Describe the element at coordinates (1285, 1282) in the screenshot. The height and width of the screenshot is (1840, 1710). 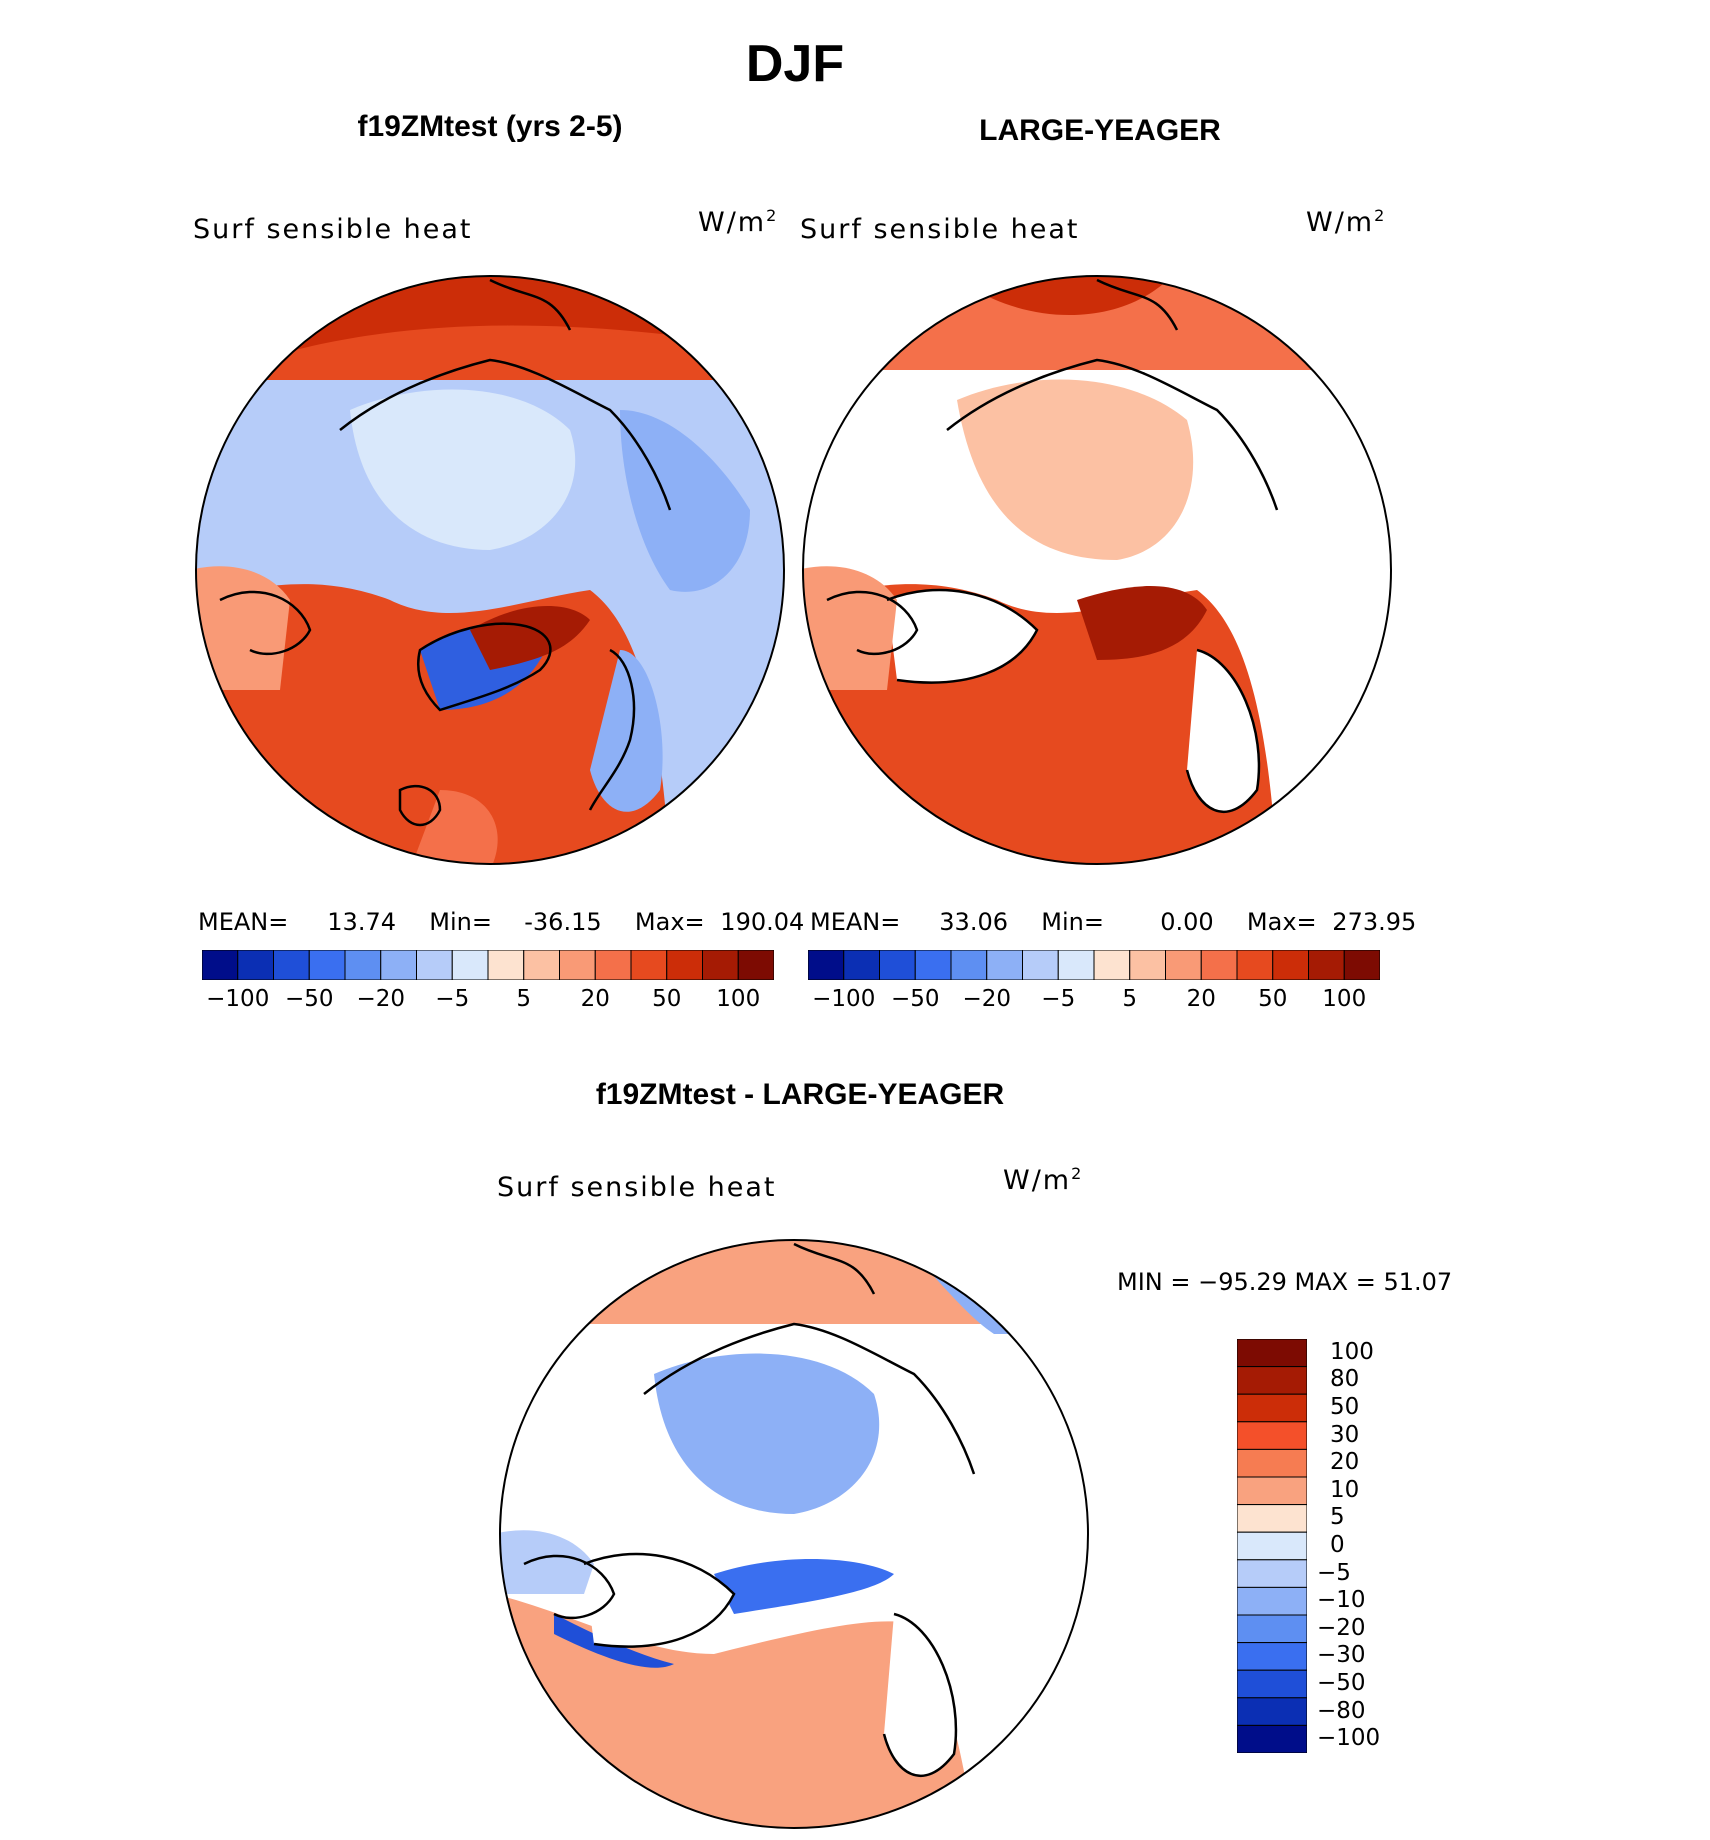
I see `diff-stats: MIN = −95.29 MAX = 51.07` at that location.